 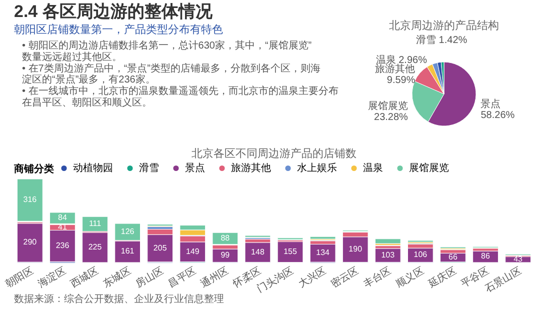 What do you see at coordinates (93, 168) in the screenshot?
I see `legend-label: 动植物园` at bounding box center [93, 168].